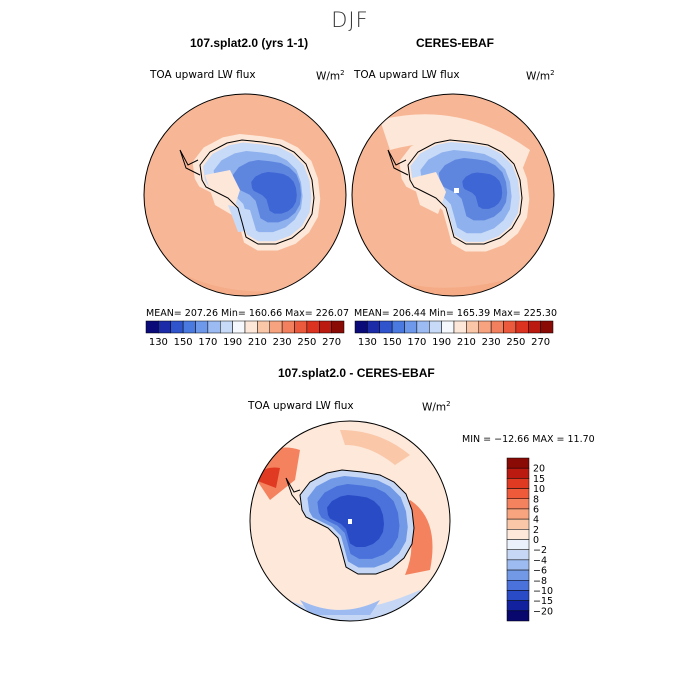  Describe the element at coordinates (455, 43) in the screenshot. I see `panel2-title: CERES-EBAF` at that location.